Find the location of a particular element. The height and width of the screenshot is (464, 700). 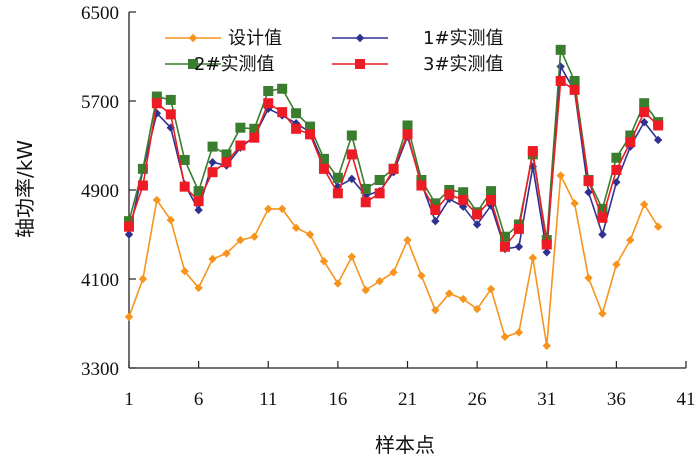

legend-label: 3#实测值 is located at coordinates (463, 64).